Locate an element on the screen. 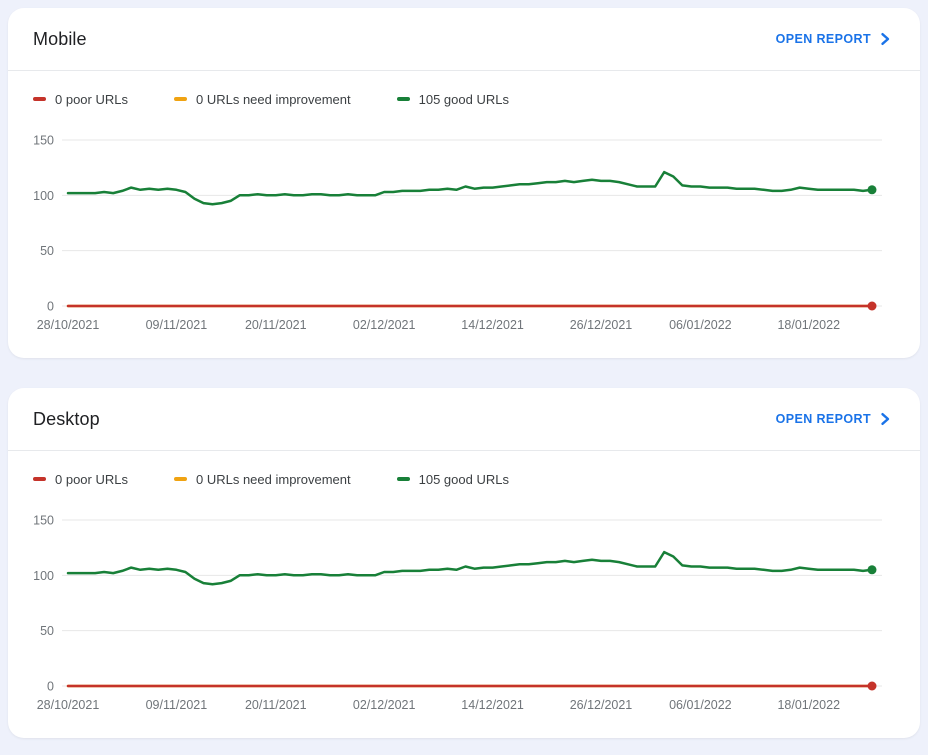 The width and height of the screenshot is (928, 755). open-report-link-desktop: OPEN REPORT is located at coordinates (834, 419).